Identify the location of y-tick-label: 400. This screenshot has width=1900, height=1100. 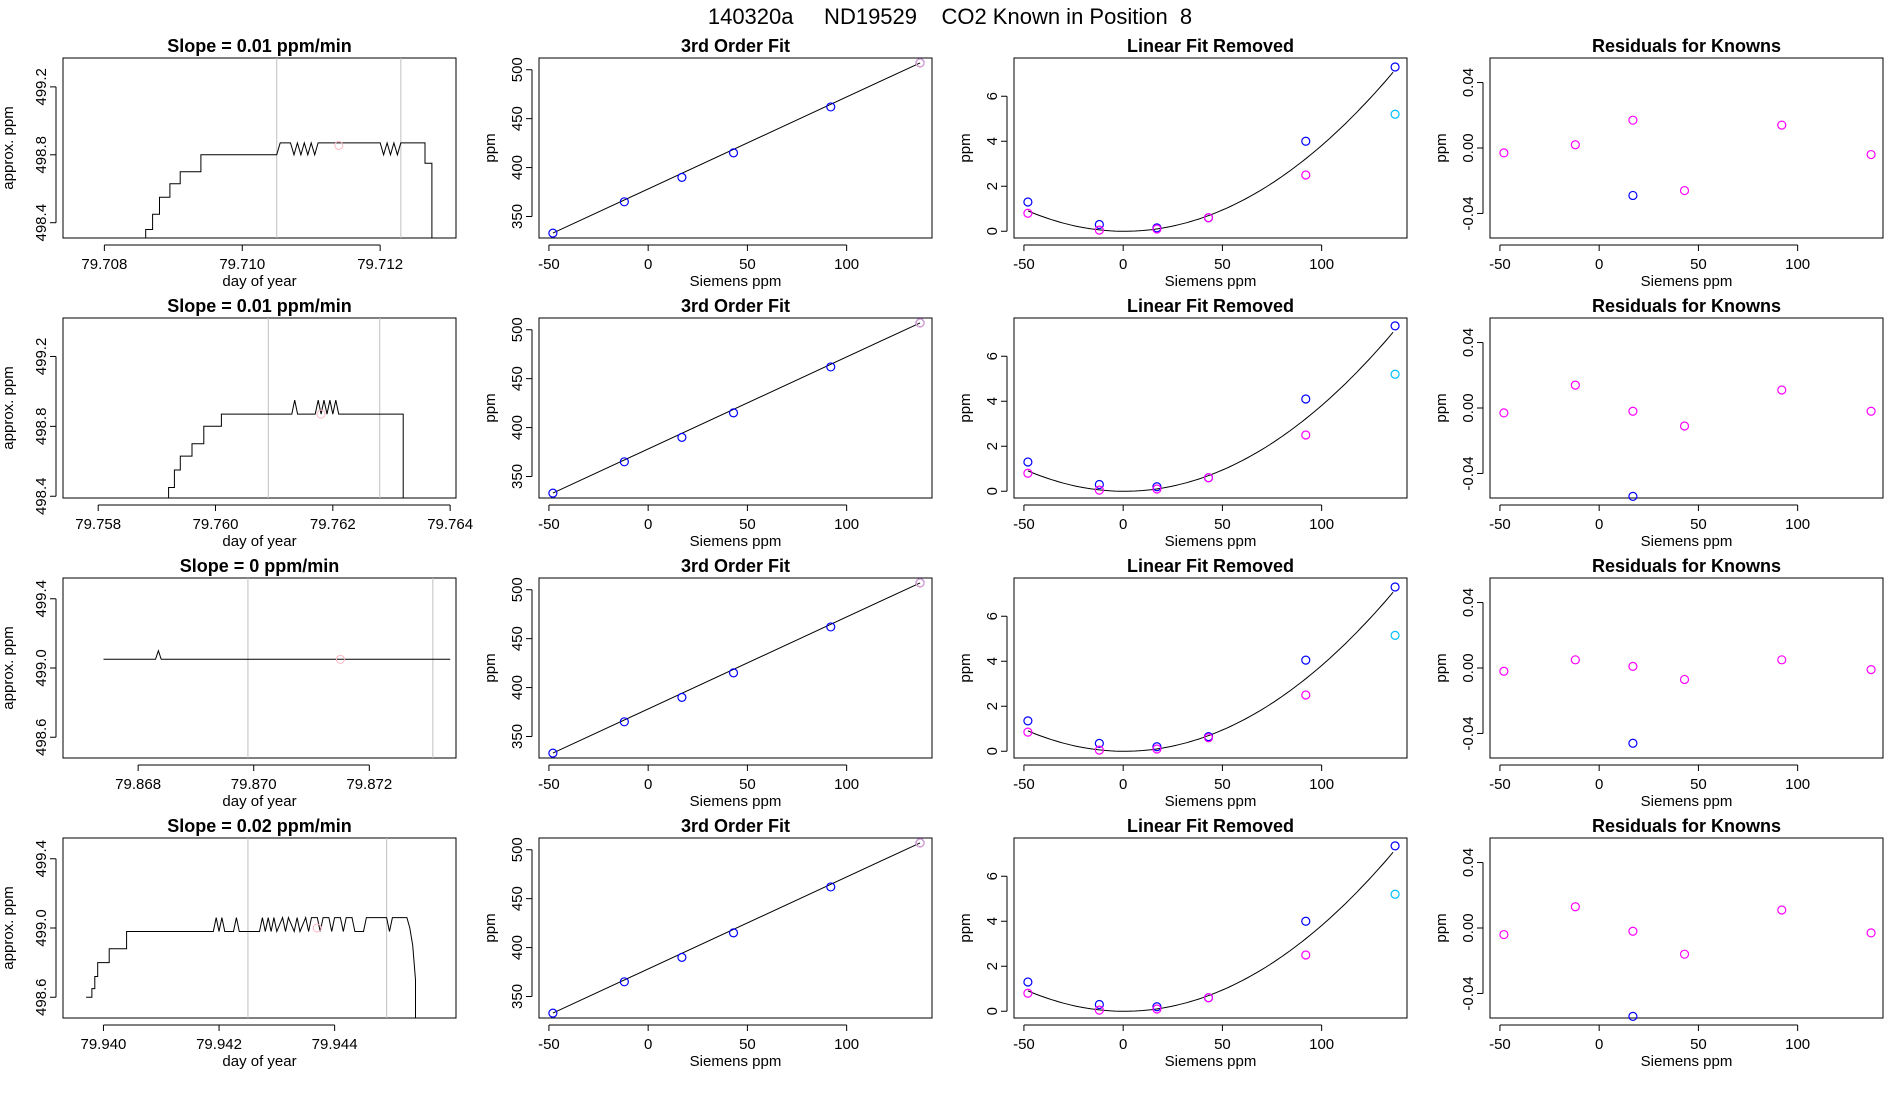
(517, 687).